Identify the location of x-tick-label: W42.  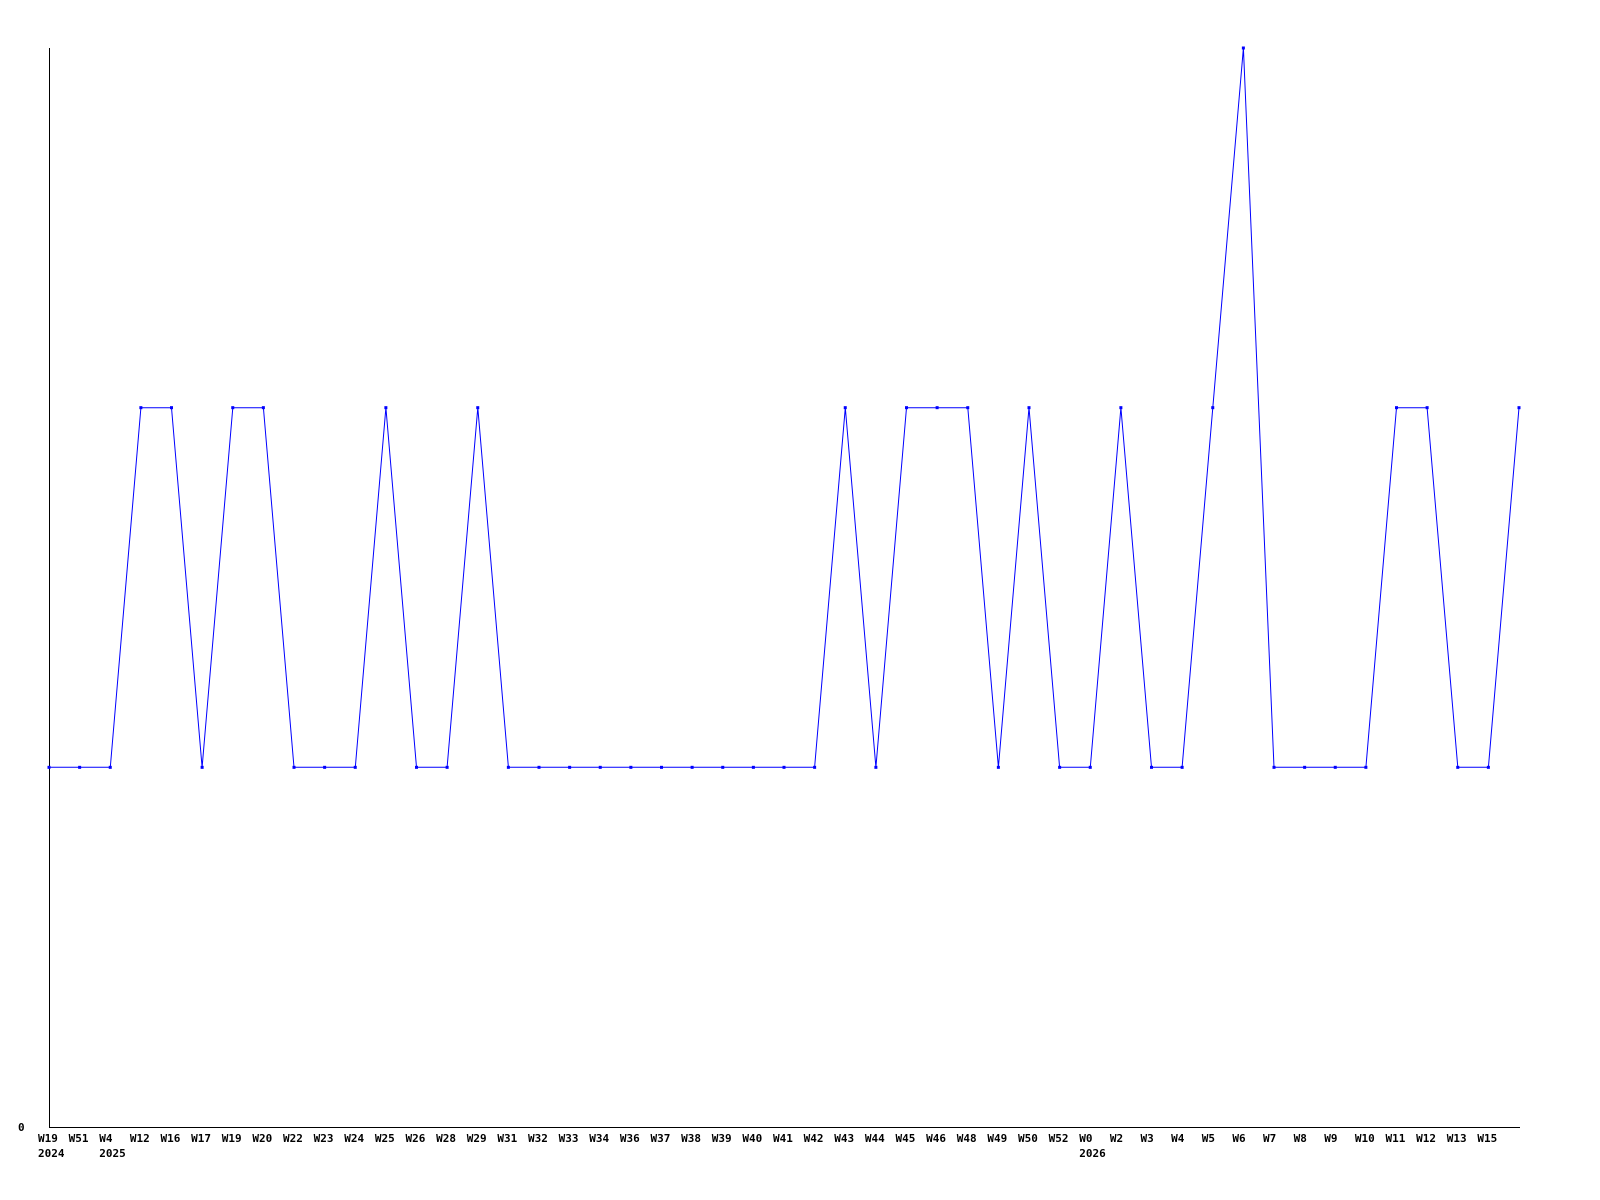
(814, 1138).